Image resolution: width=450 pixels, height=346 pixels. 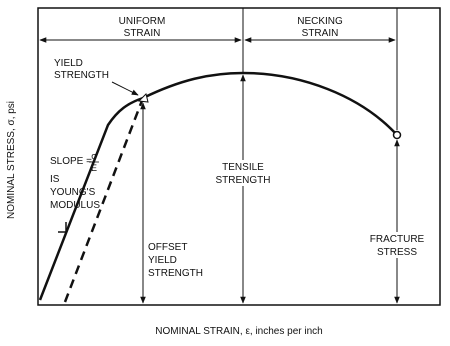 I want to click on annotation: OFFSET, so click(x=167, y=247).